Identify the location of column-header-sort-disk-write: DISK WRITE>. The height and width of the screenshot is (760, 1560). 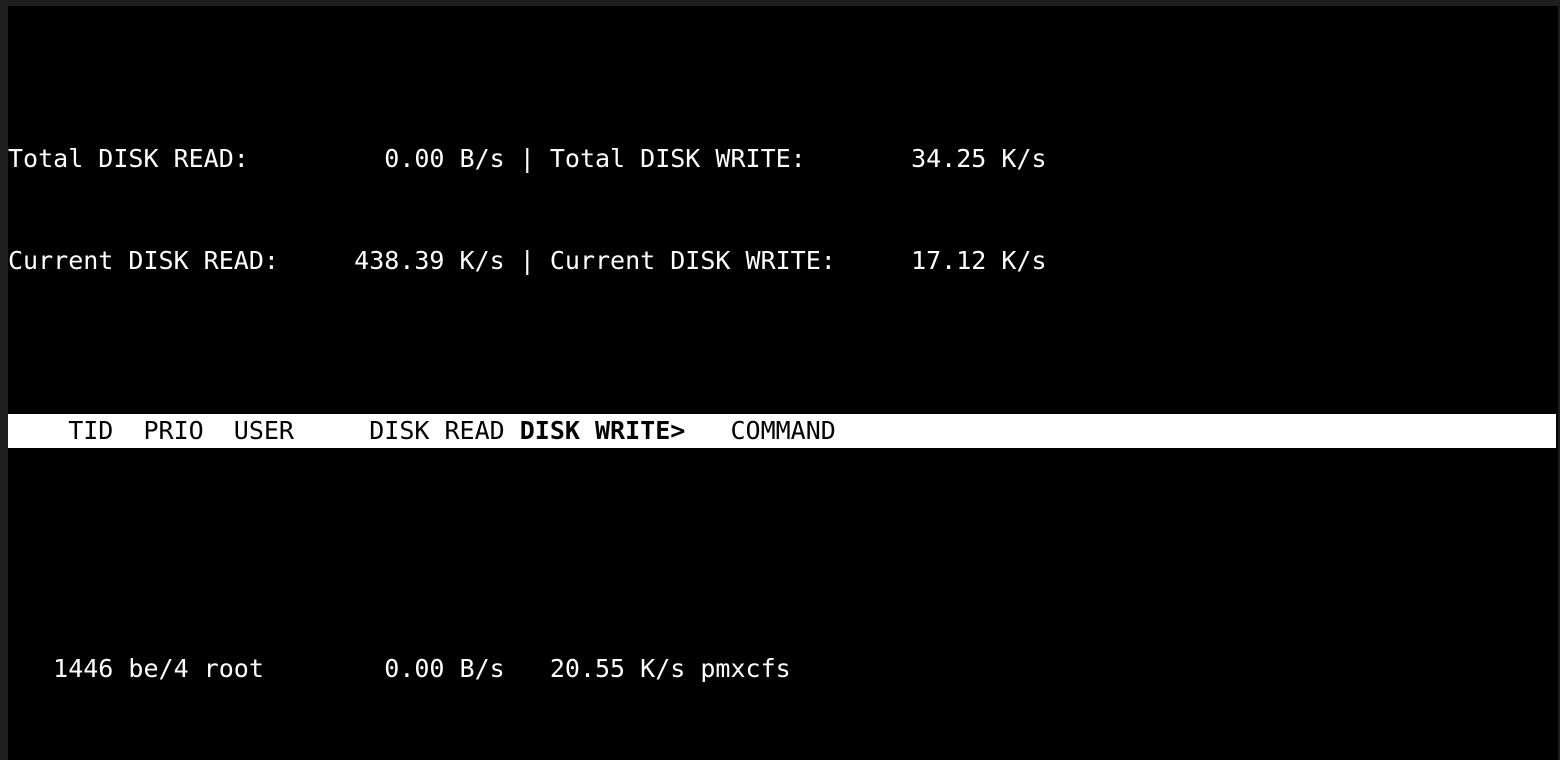
(602, 430).